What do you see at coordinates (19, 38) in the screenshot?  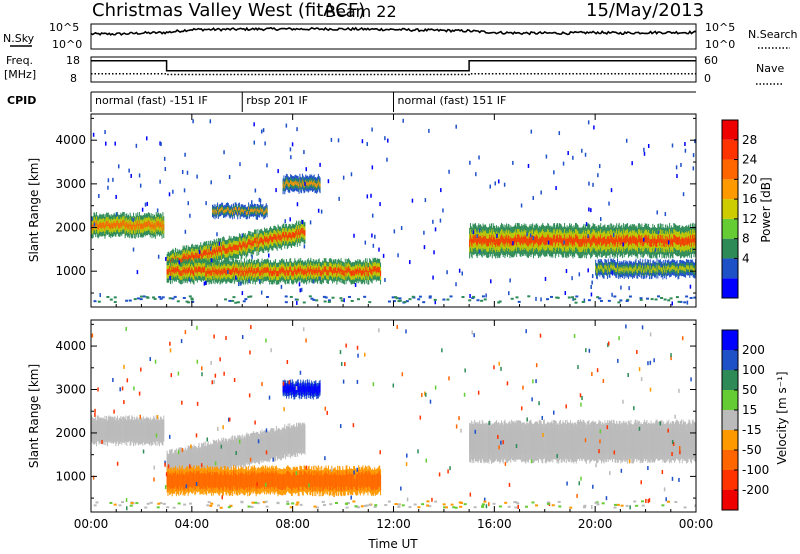 I see `nsky-label: N.Sky` at bounding box center [19, 38].